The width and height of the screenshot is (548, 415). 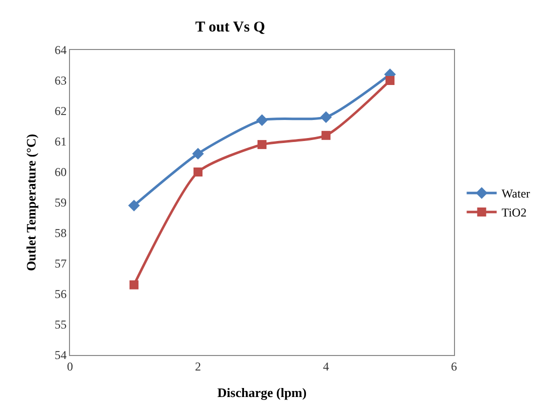 What do you see at coordinates (60, 81) in the screenshot?
I see `y-tick-label: 63` at bounding box center [60, 81].